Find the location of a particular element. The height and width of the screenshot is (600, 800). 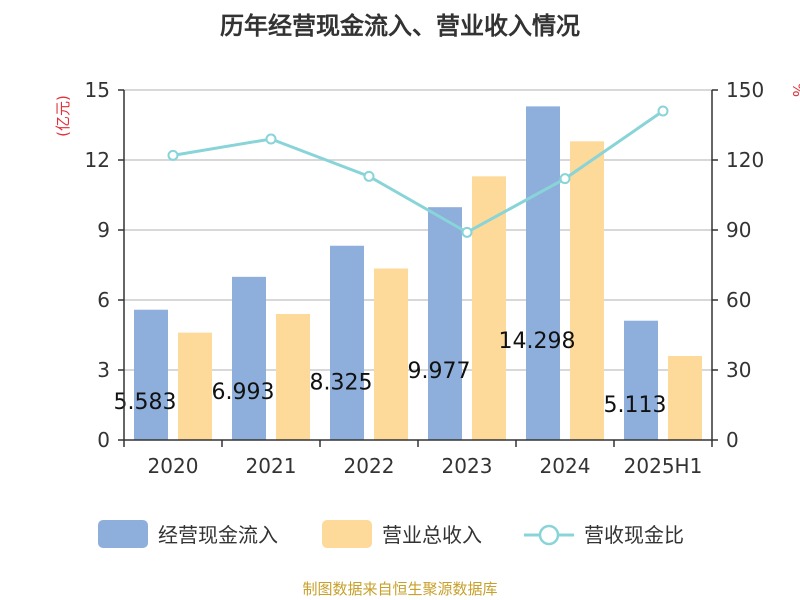

y-left-tick-label: 9 is located at coordinates (103, 230).